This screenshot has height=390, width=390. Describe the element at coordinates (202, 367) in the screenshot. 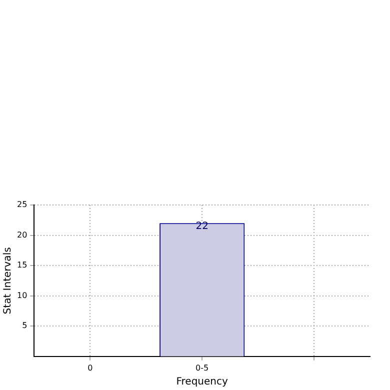

I see `x-tick-label: 0-5` at that location.